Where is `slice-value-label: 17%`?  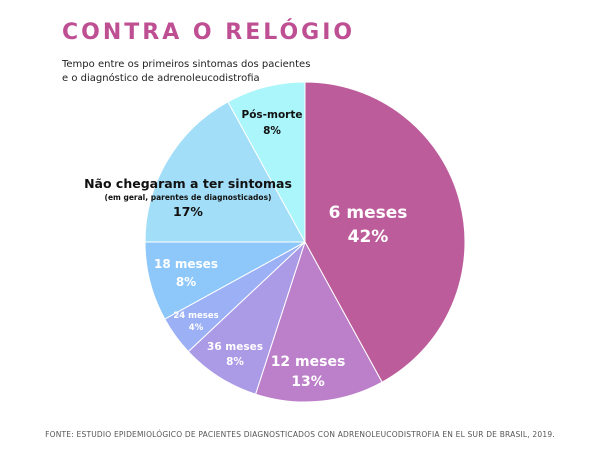
slice-value-label: 17% is located at coordinates (188, 211).